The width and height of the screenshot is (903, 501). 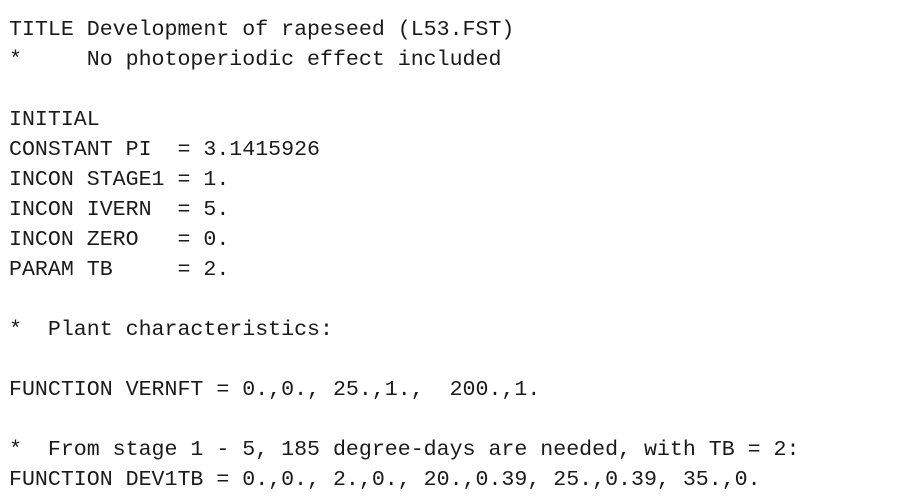 What do you see at coordinates (255, 60) in the screenshot?
I see `code-line-comment: * No photoperiodic effect included` at bounding box center [255, 60].